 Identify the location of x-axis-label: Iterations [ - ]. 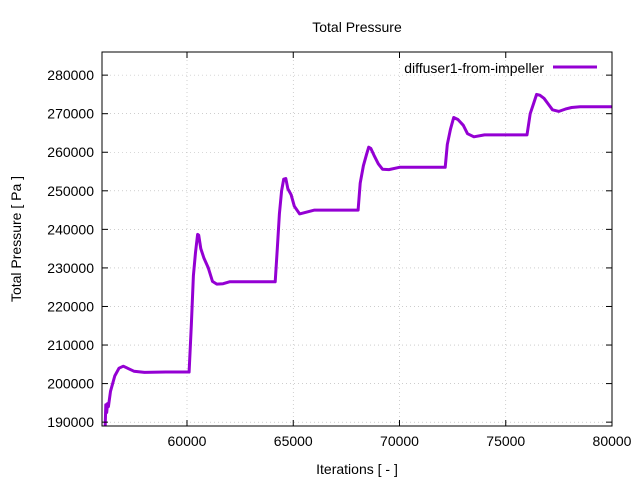
(357, 469).